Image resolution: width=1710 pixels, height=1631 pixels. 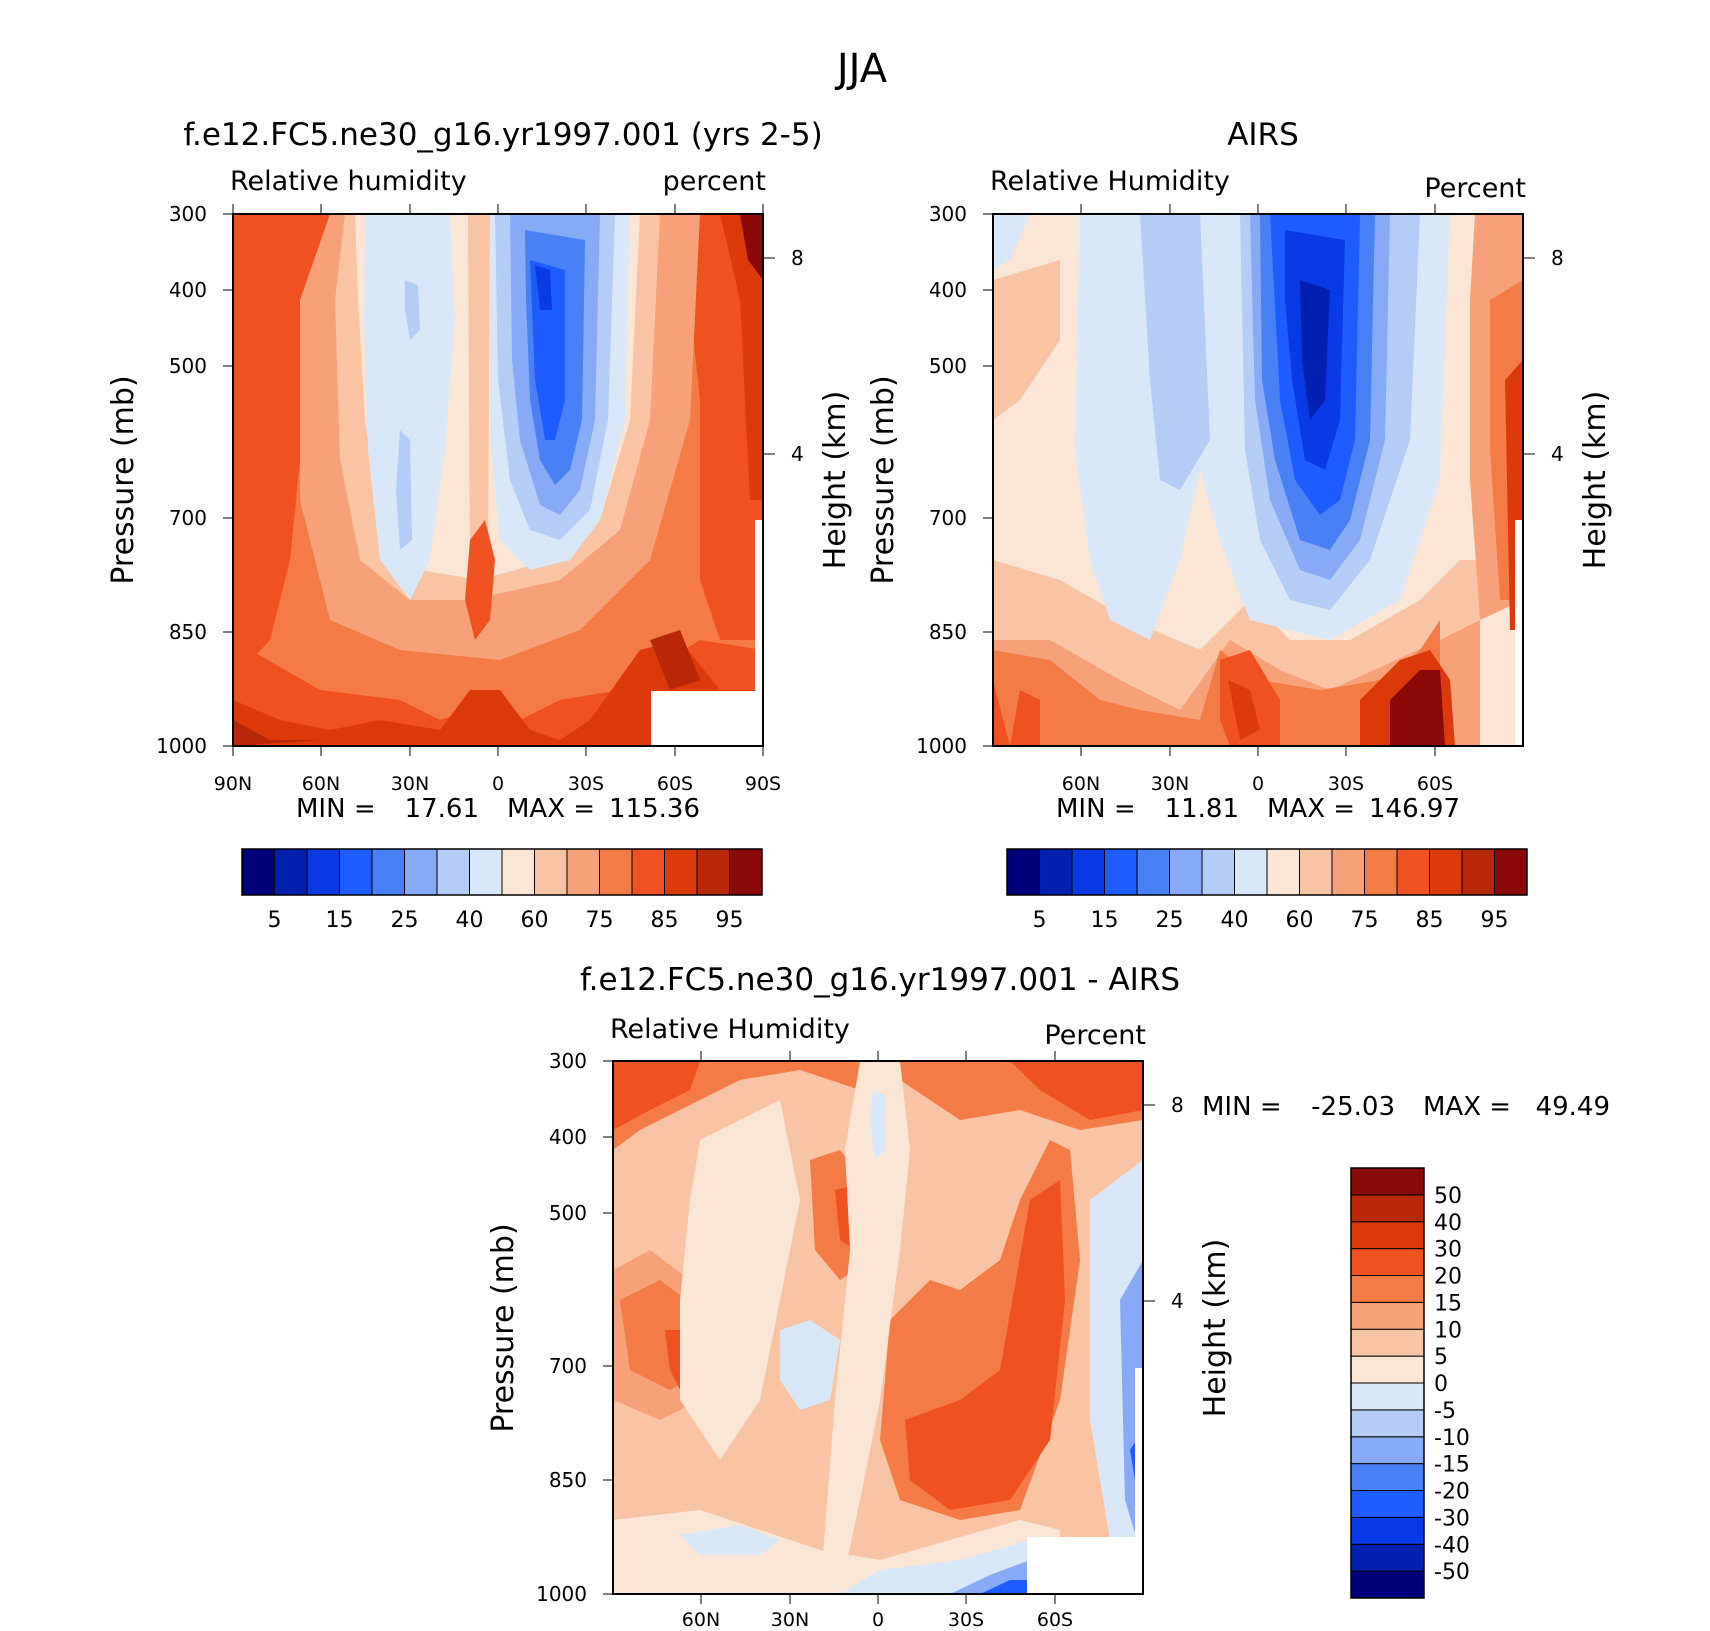 What do you see at coordinates (1055, 1620) in the screenshot?
I see `xtick-label: 60S` at bounding box center [1055, 1620].